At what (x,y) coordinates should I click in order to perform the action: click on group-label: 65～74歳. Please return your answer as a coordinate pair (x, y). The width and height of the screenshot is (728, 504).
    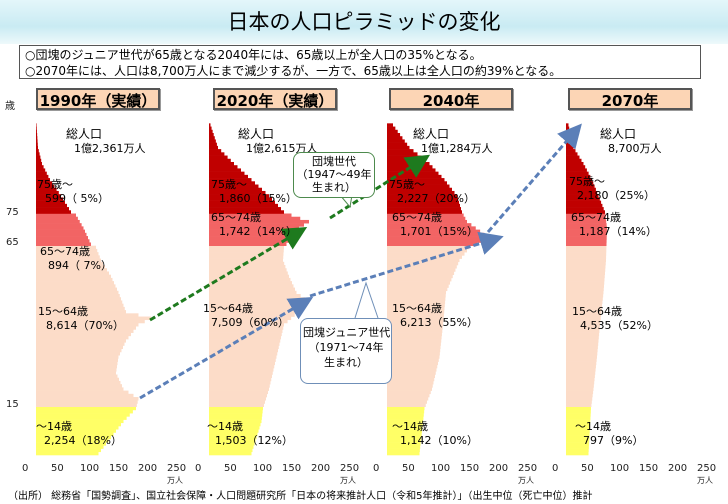
    Looking at the image, I should click on (65, 251).